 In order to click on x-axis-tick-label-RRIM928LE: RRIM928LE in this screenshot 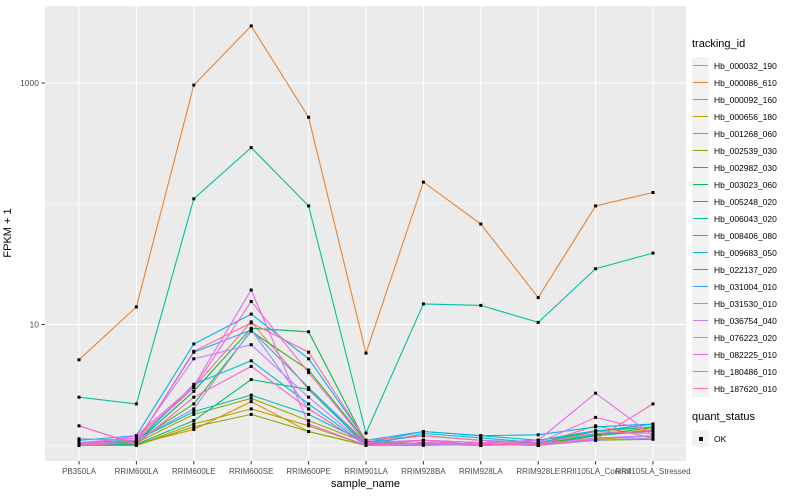, I will do `click(538, 471)`.